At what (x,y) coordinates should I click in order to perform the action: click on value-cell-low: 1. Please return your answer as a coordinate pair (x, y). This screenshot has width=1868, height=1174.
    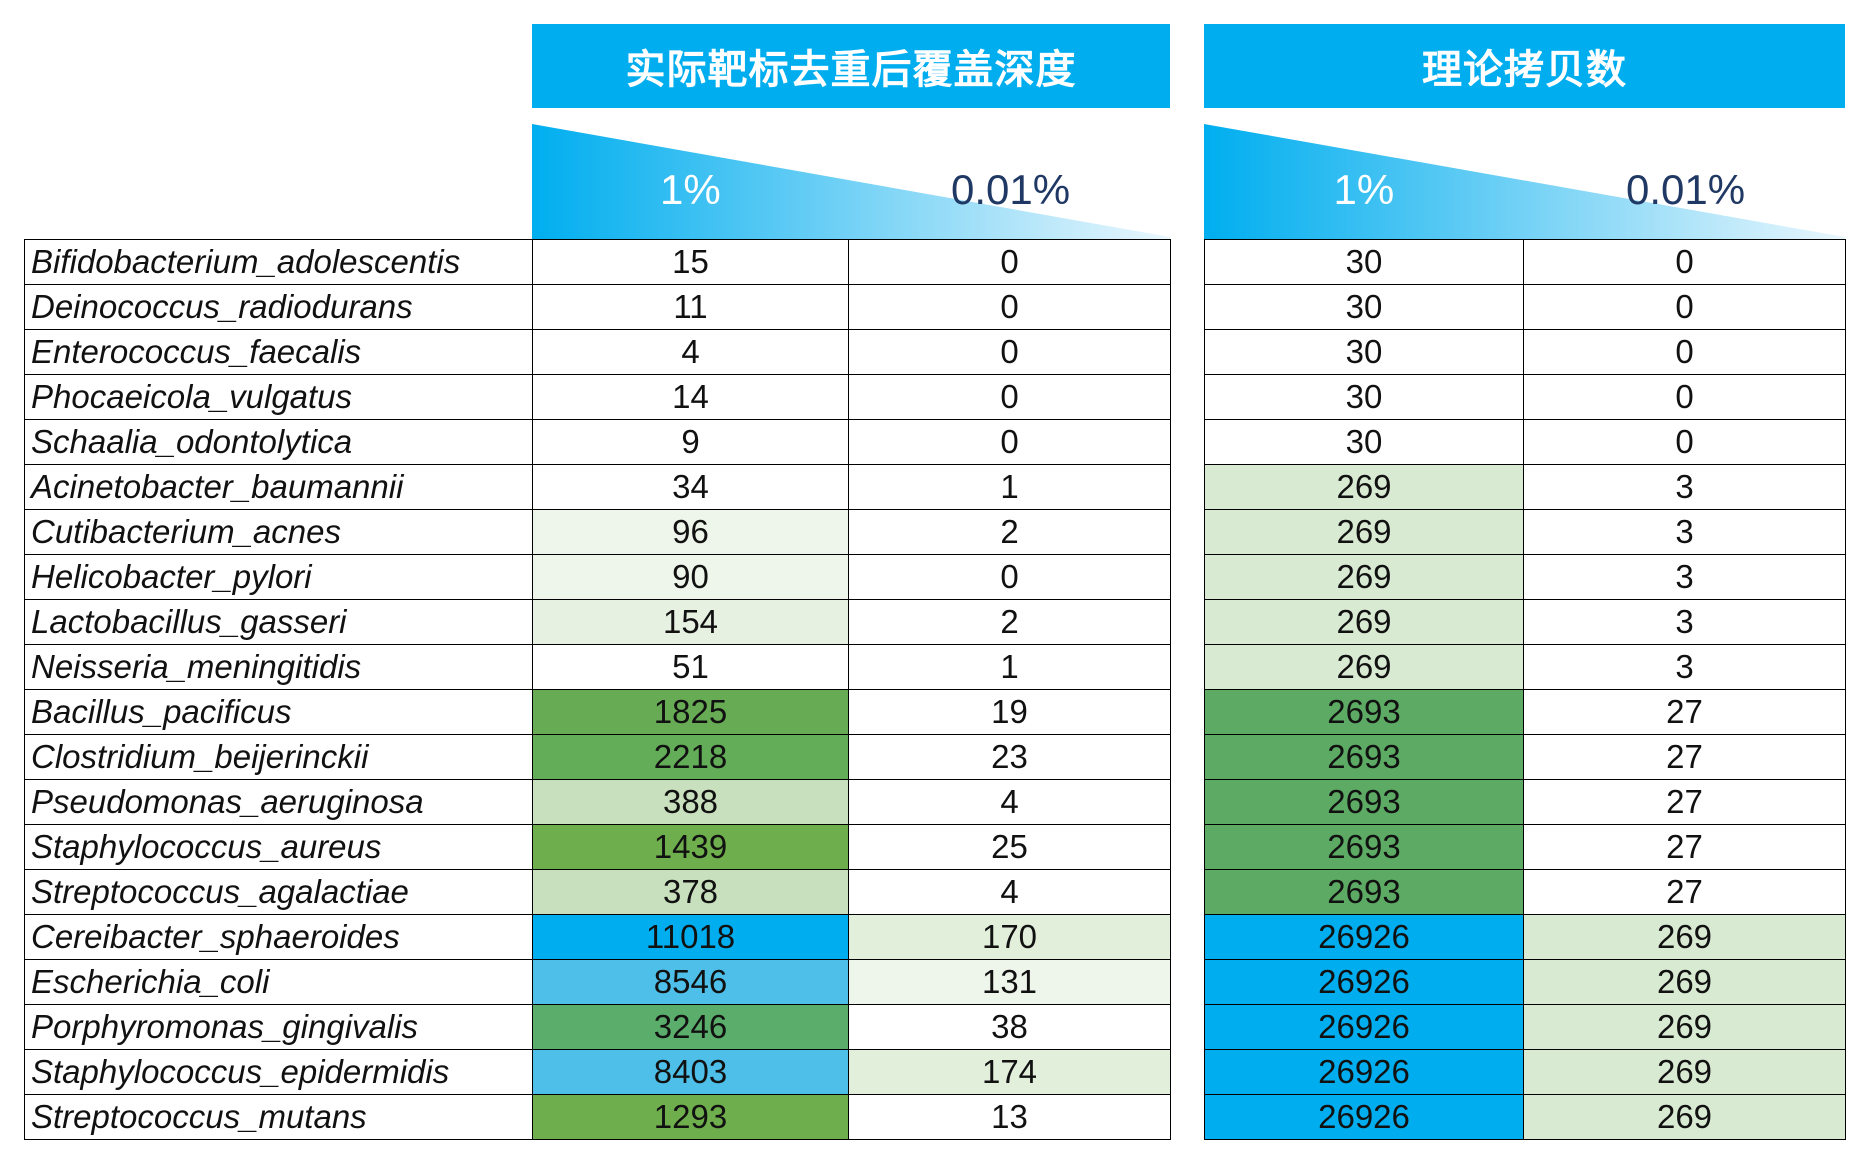
    Looking at the image, I should click on (1009, 667).